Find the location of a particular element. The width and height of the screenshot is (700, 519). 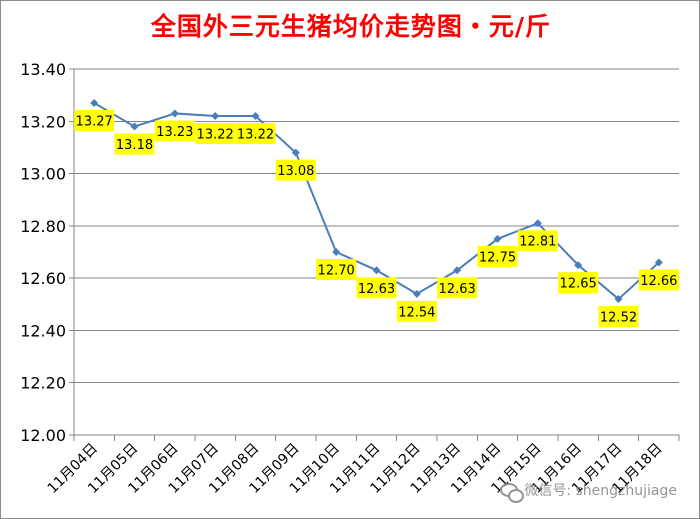

data-label: 13.23 is located at coordinates (174, 132).